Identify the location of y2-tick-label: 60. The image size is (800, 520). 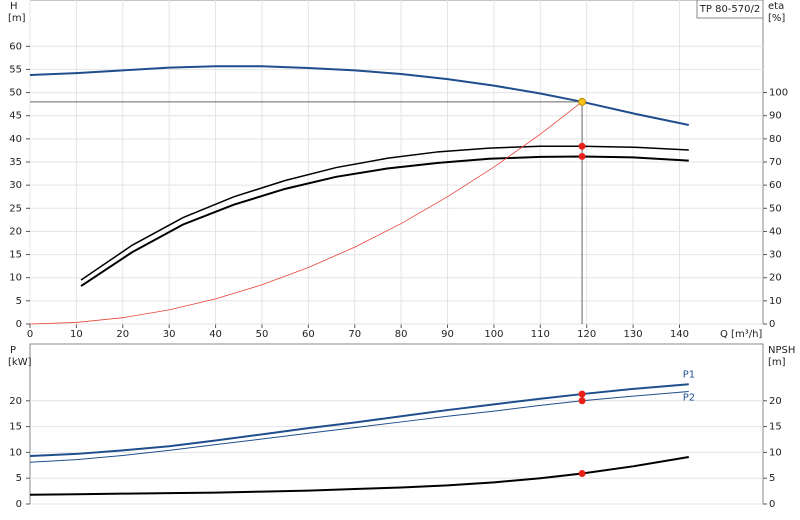
(775, 185).